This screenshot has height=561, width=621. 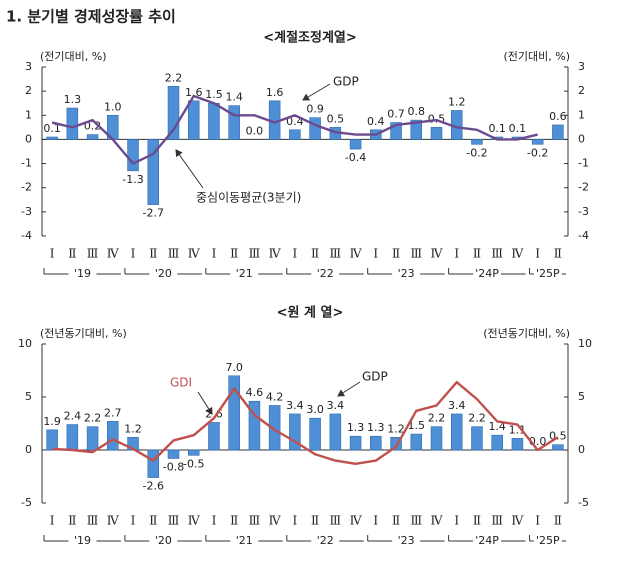 I want to click on y-tick-label: -1, so click(x=26, y=163).